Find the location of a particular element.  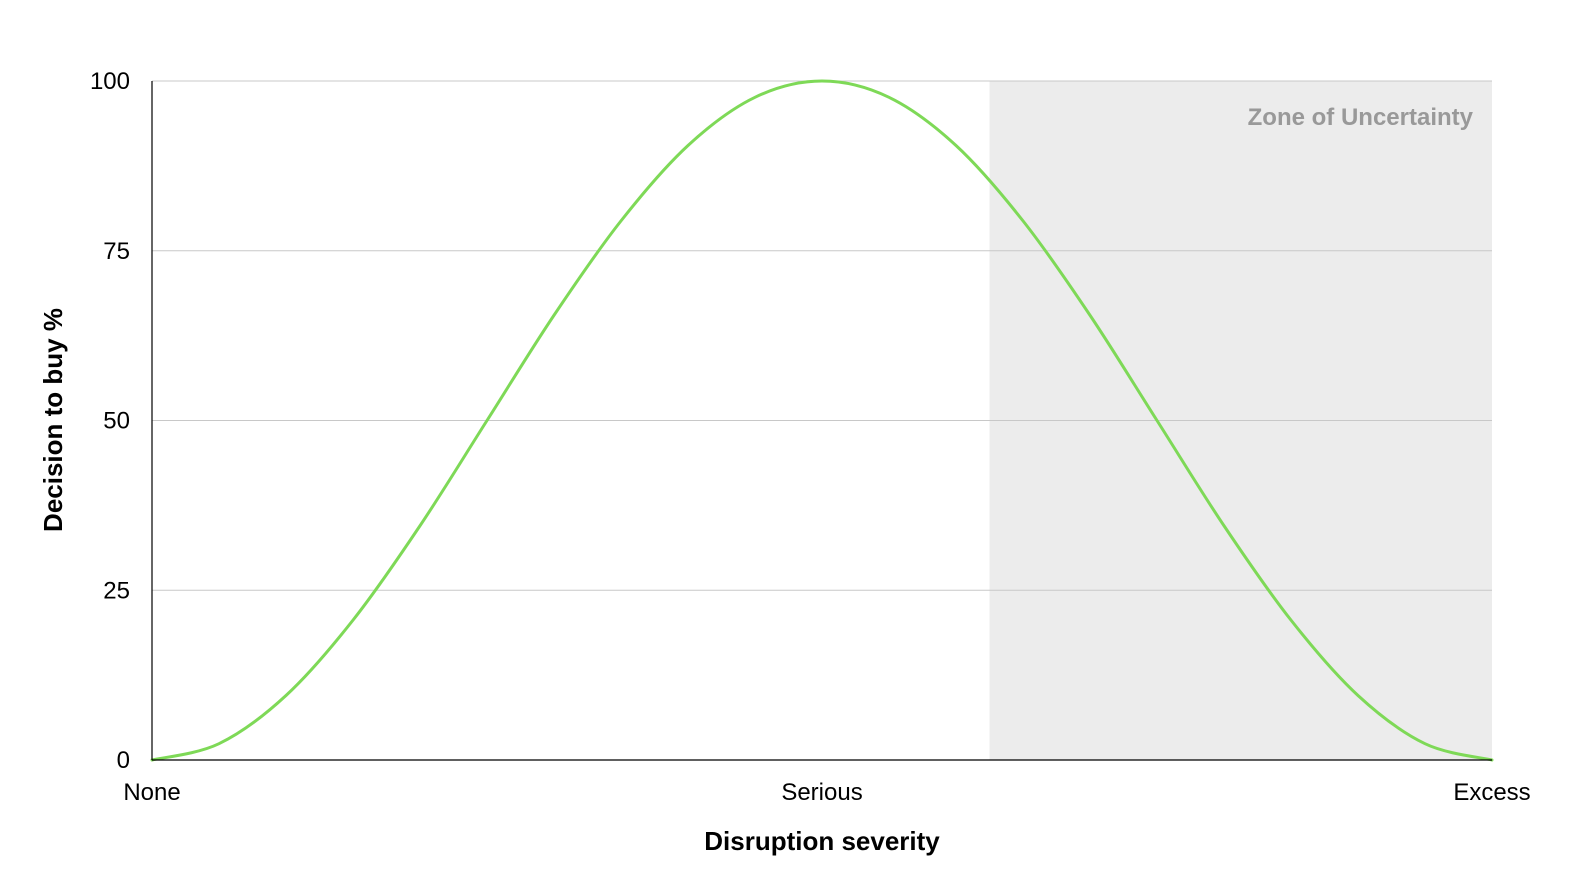

y-tick-label-75: 75 is located at coordinates (116, 251).